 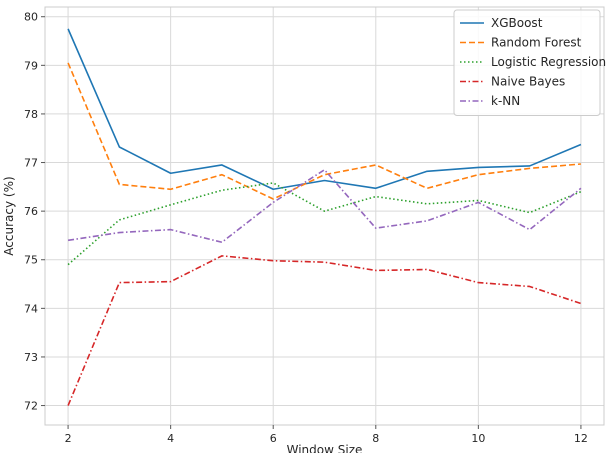 I want to click on y-tick-label: 74, so click(x=31, y=308).